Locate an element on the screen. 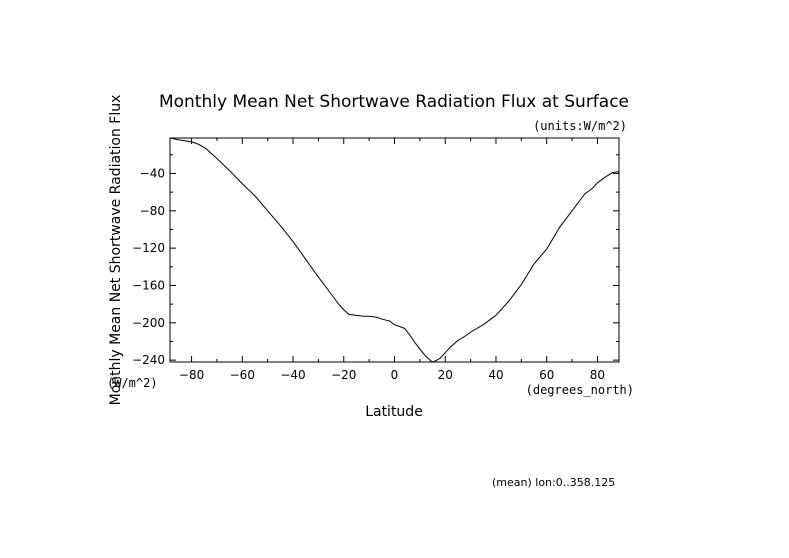 This screenshot has width=789, height=558. footer-text: (mean) lon:0..358.125 is located at coordinates (553, 482).